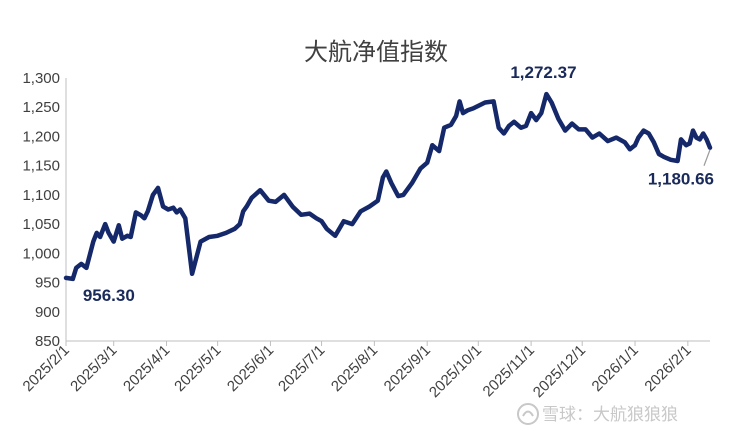 The width and height of the screenshot is (747, 437). Describe the element at coordinates (301, 368) in the screenshot. I see `x-tick-label: 2025/7/1` at that location.